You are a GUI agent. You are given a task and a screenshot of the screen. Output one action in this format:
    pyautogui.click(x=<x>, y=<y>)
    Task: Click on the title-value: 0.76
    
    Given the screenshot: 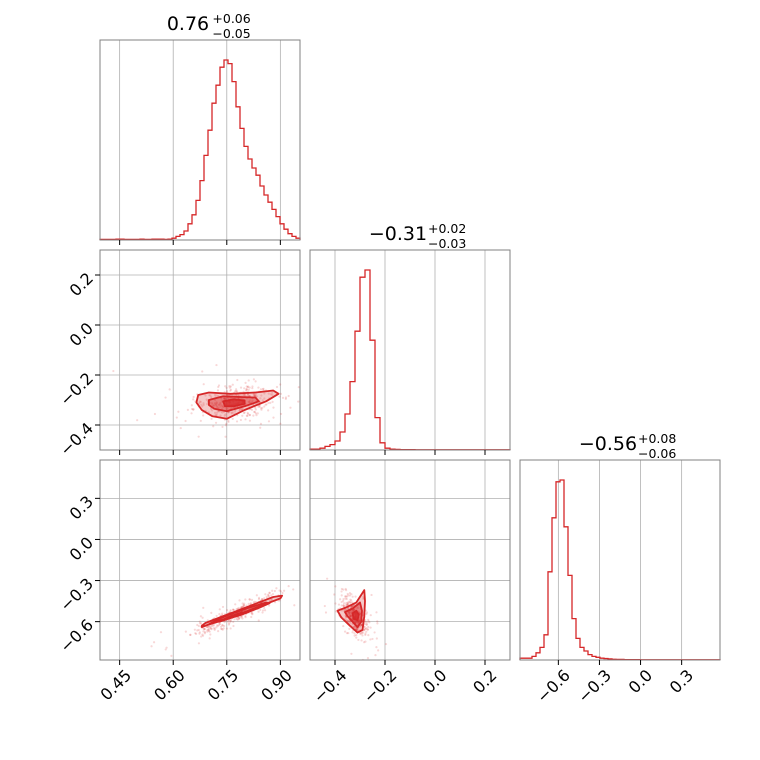 What is the action you would take?
    pyautogui.click(x=188, y=24)
    